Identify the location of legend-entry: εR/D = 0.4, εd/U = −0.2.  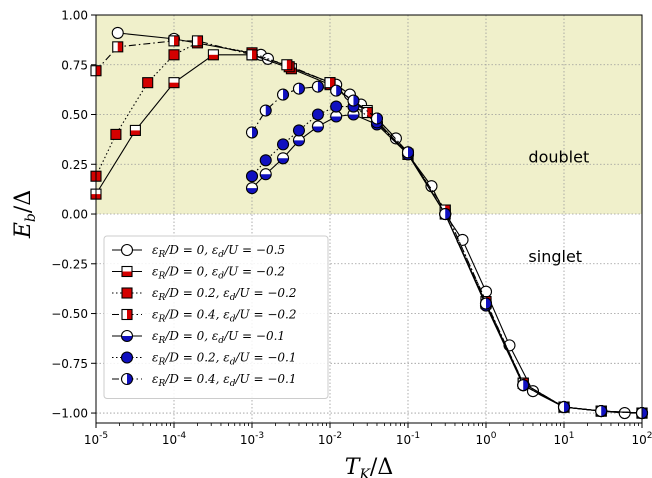
(204, 316).